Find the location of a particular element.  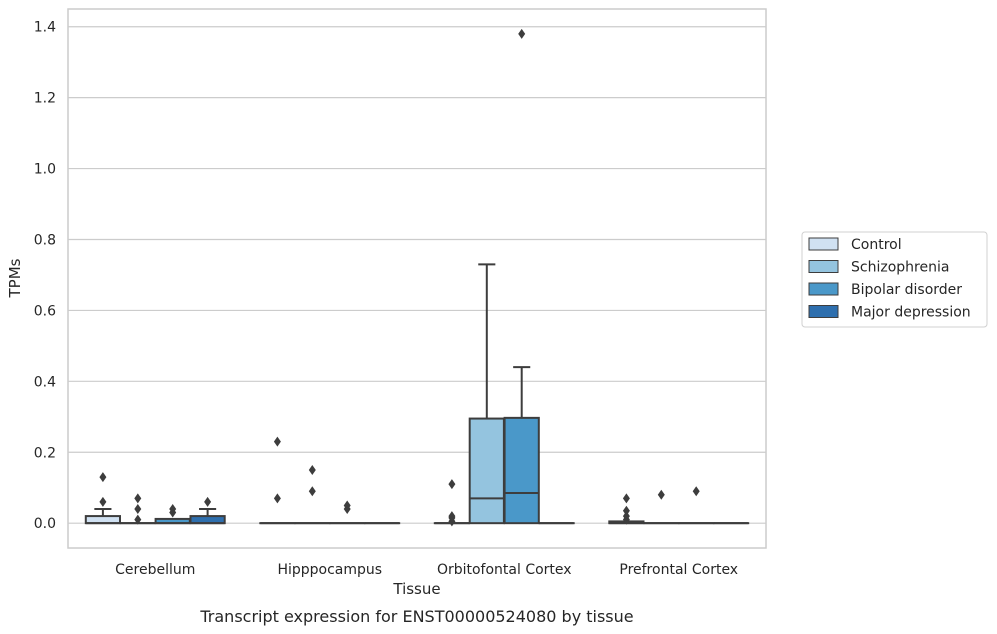

y-tick-label: 0.4 is located at coordinates (45, 382).